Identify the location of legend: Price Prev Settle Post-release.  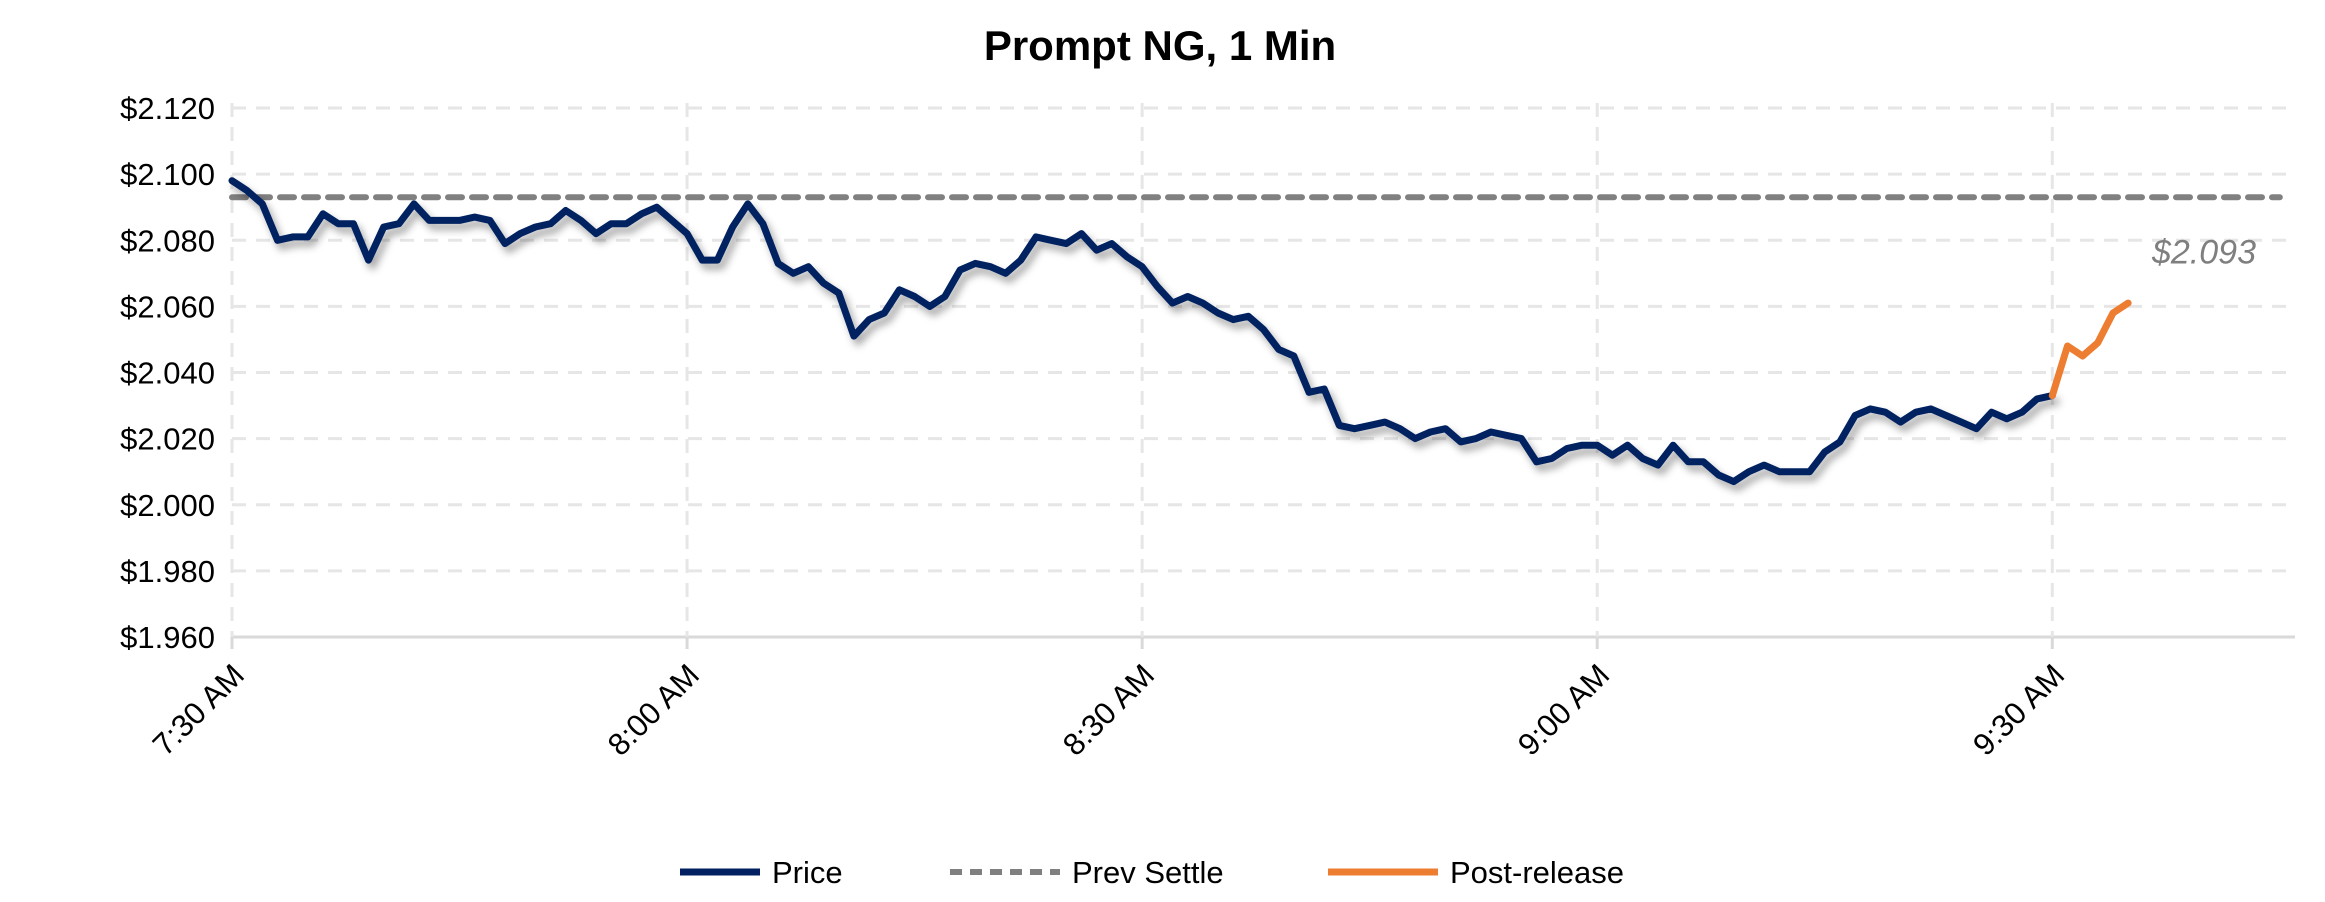
(1152, 872).